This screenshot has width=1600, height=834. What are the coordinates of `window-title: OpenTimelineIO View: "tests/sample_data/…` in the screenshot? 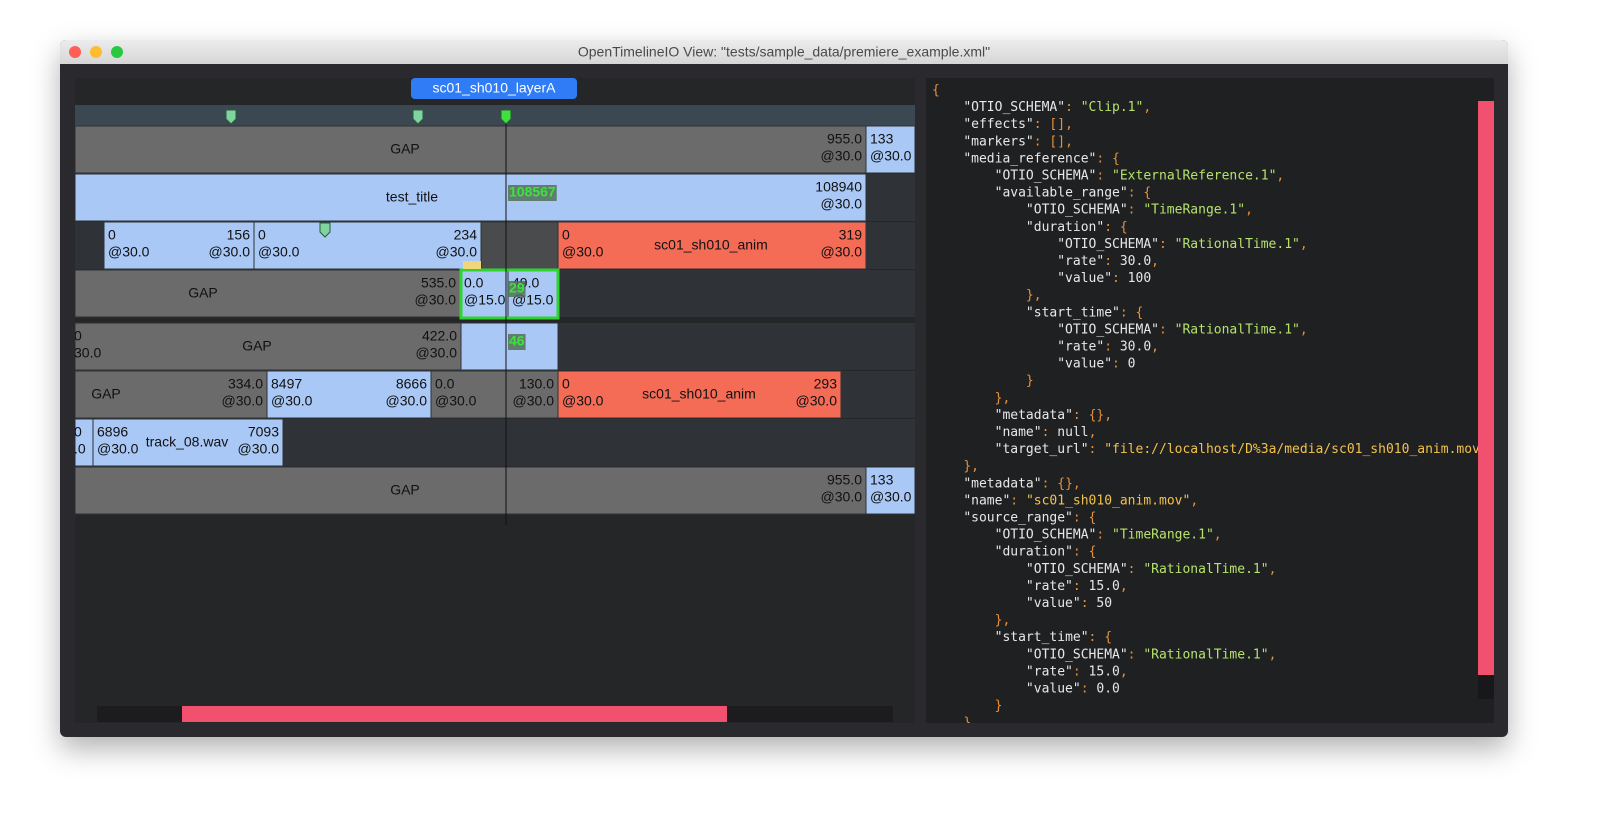 It's located at (784, 52).